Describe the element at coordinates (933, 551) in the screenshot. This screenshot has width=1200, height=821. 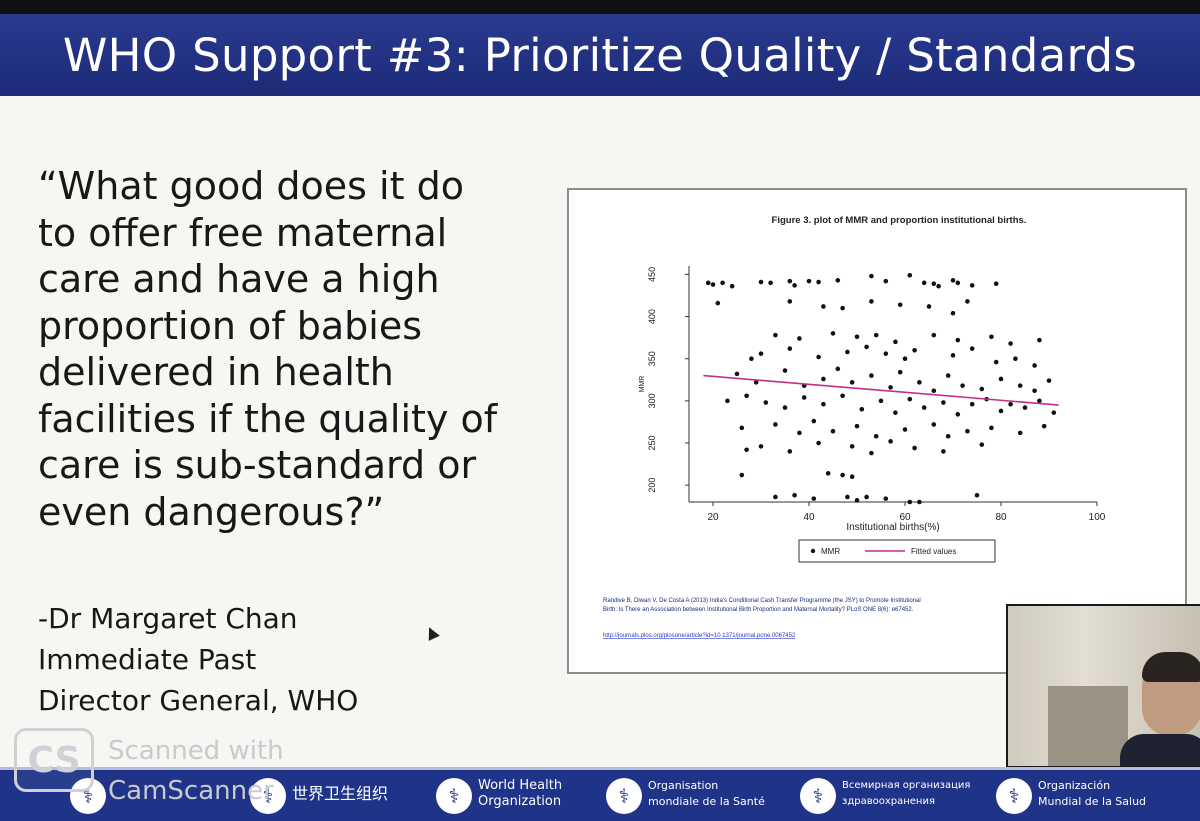
I see `legend-label-fitted: Fitted values` at that location.